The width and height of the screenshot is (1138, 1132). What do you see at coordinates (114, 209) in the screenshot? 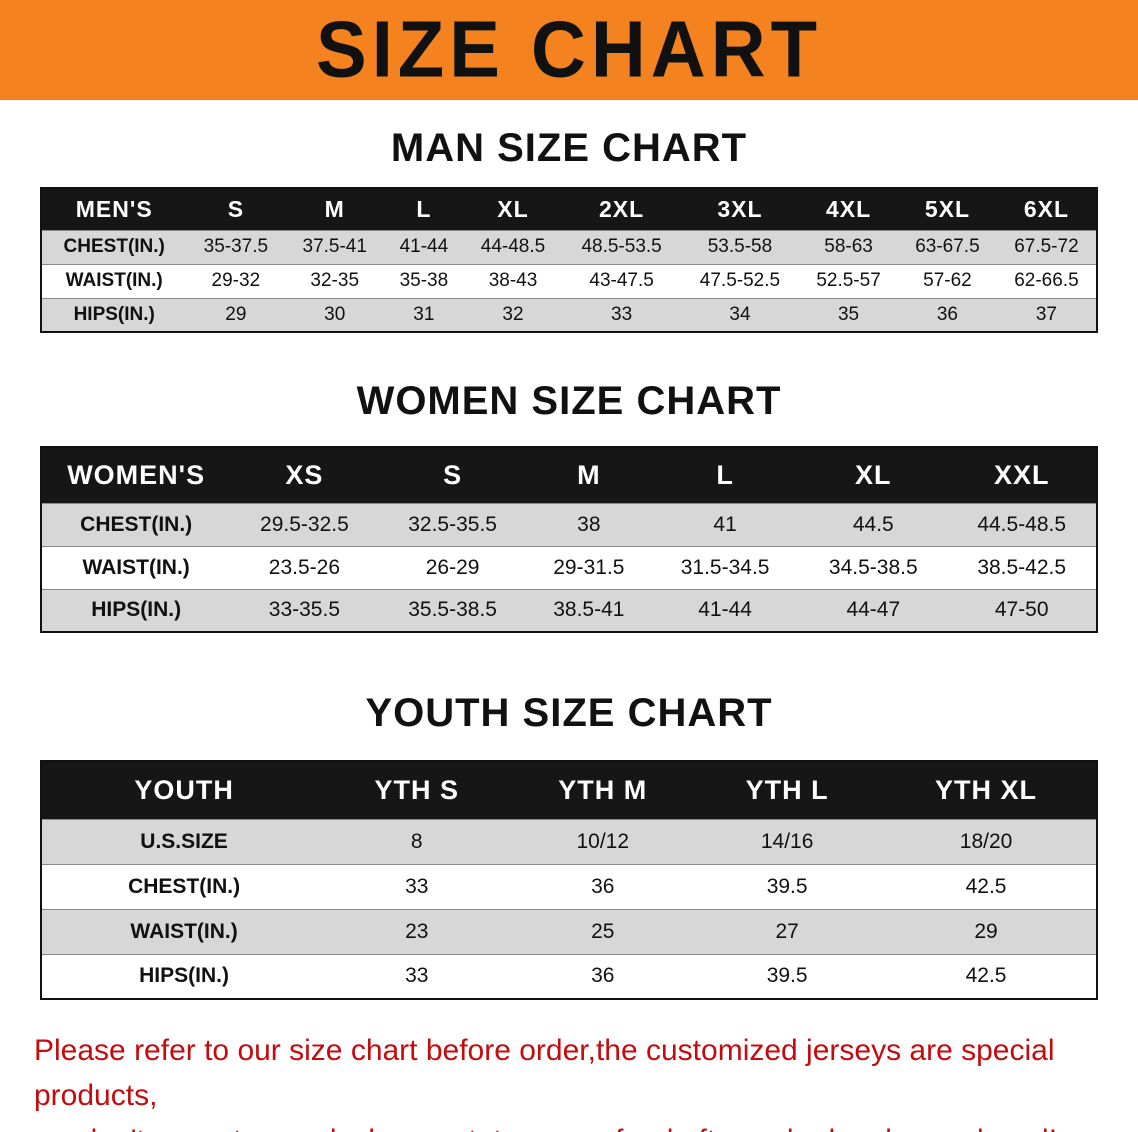
I see `table-title-cell: MEN'S` at bounding box center [114, 209].